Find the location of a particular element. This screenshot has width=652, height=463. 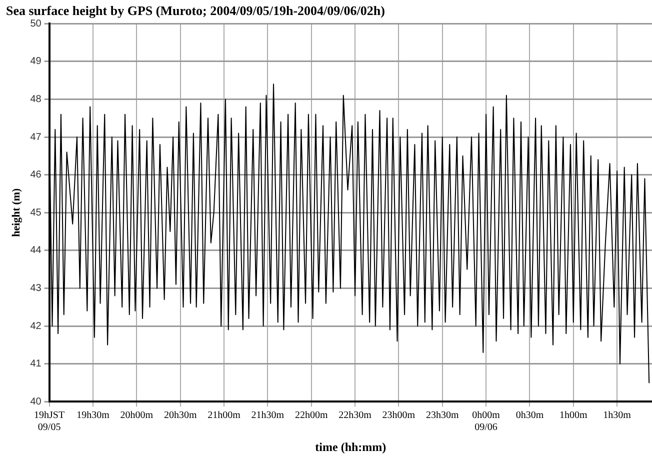

y-tick-label: 48 is located at coordinates (36, 99).